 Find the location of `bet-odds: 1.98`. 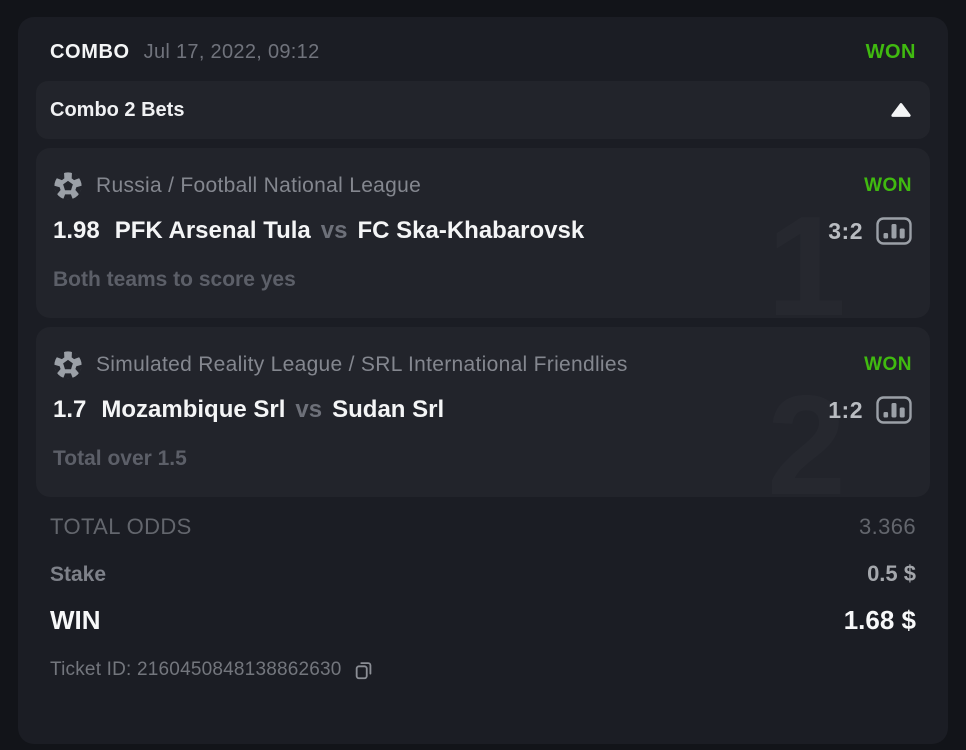

bet-odds: 1.98 is located at coordinates (76, 230).